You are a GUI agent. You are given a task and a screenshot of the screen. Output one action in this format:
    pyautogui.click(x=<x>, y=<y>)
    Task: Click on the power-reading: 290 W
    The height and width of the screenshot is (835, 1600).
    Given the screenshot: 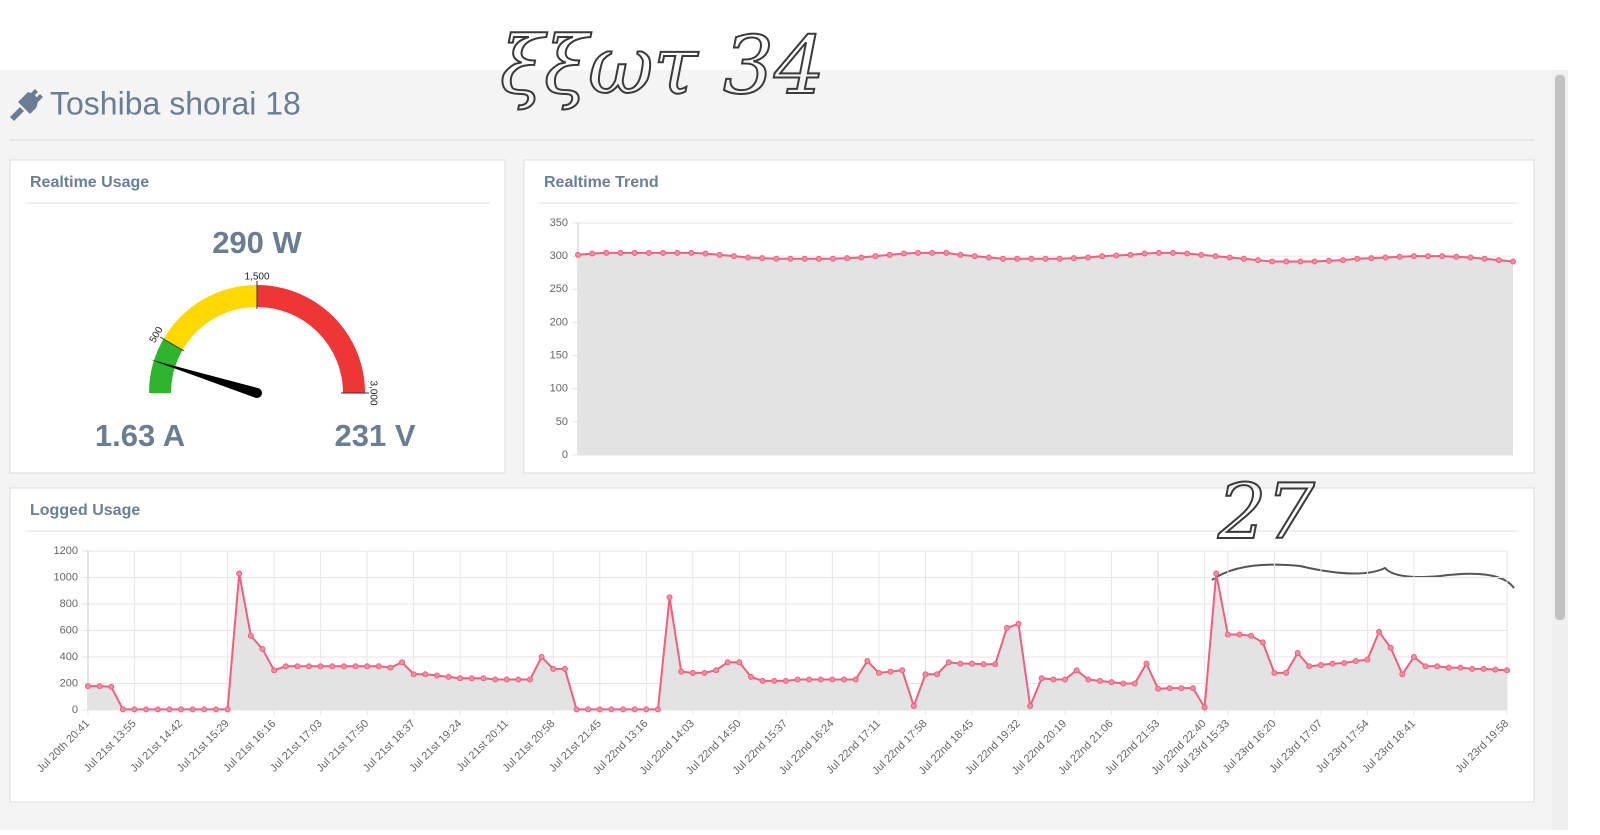 What is the action you would take?
    pyautogui.click(x=257, y=242)
    